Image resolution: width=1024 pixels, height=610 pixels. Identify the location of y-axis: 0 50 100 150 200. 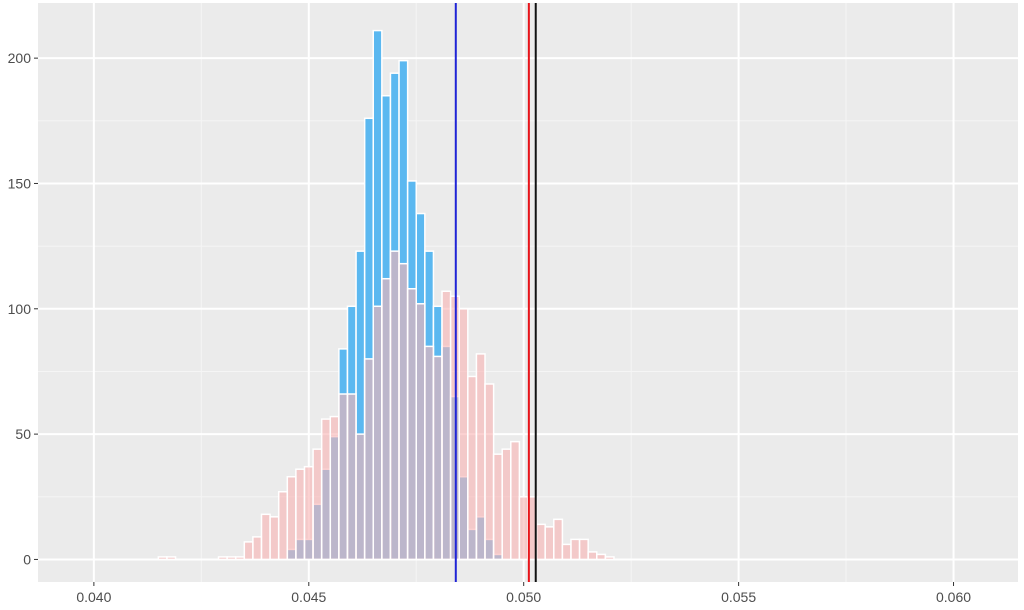
(23, 308).